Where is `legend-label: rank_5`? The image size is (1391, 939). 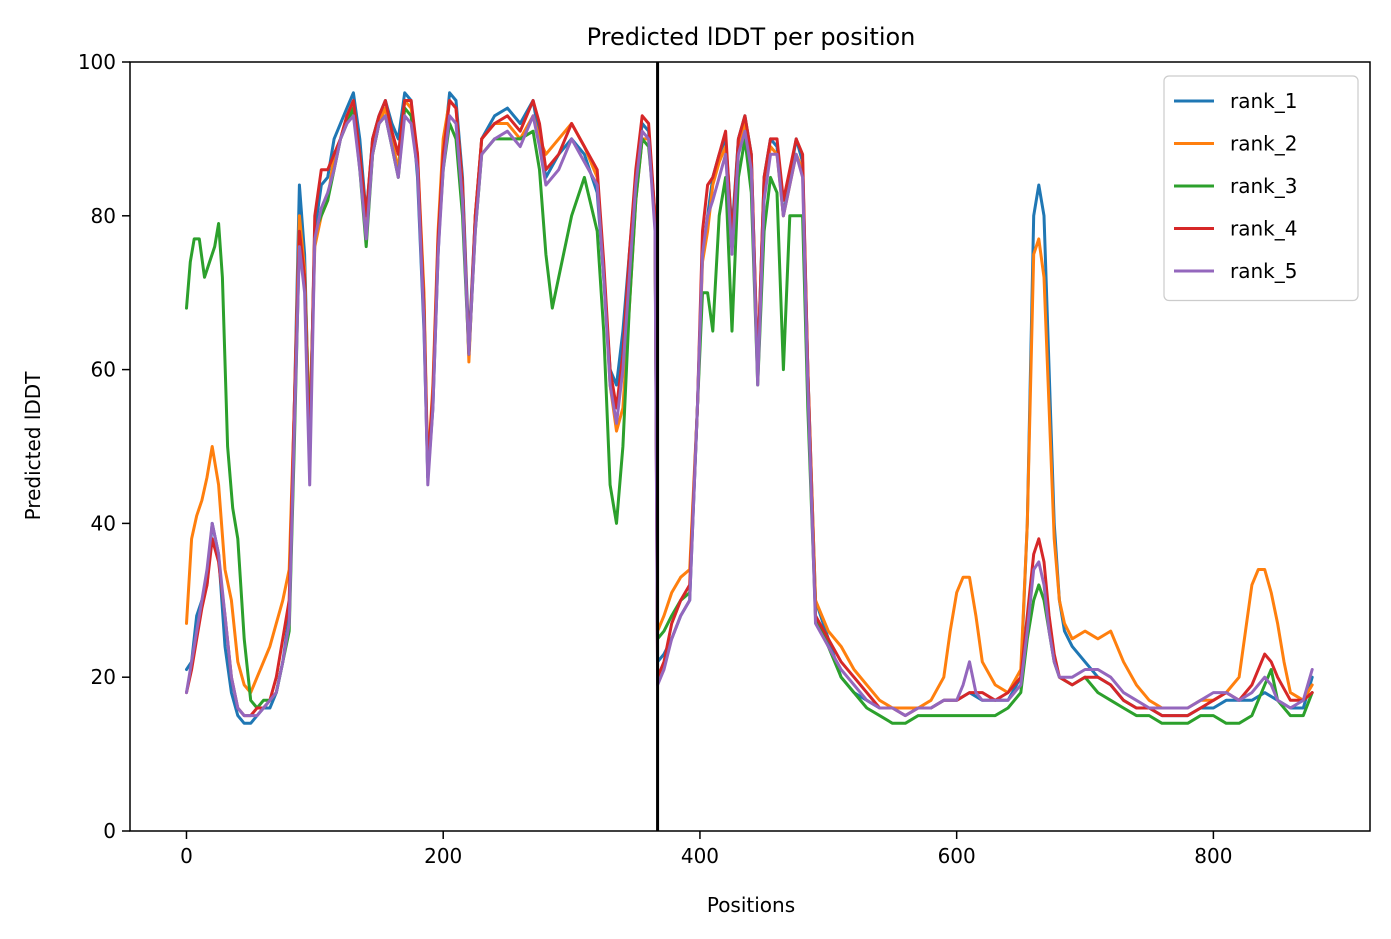 legend-label: rank_5 is located at coordinates (1263, 271).